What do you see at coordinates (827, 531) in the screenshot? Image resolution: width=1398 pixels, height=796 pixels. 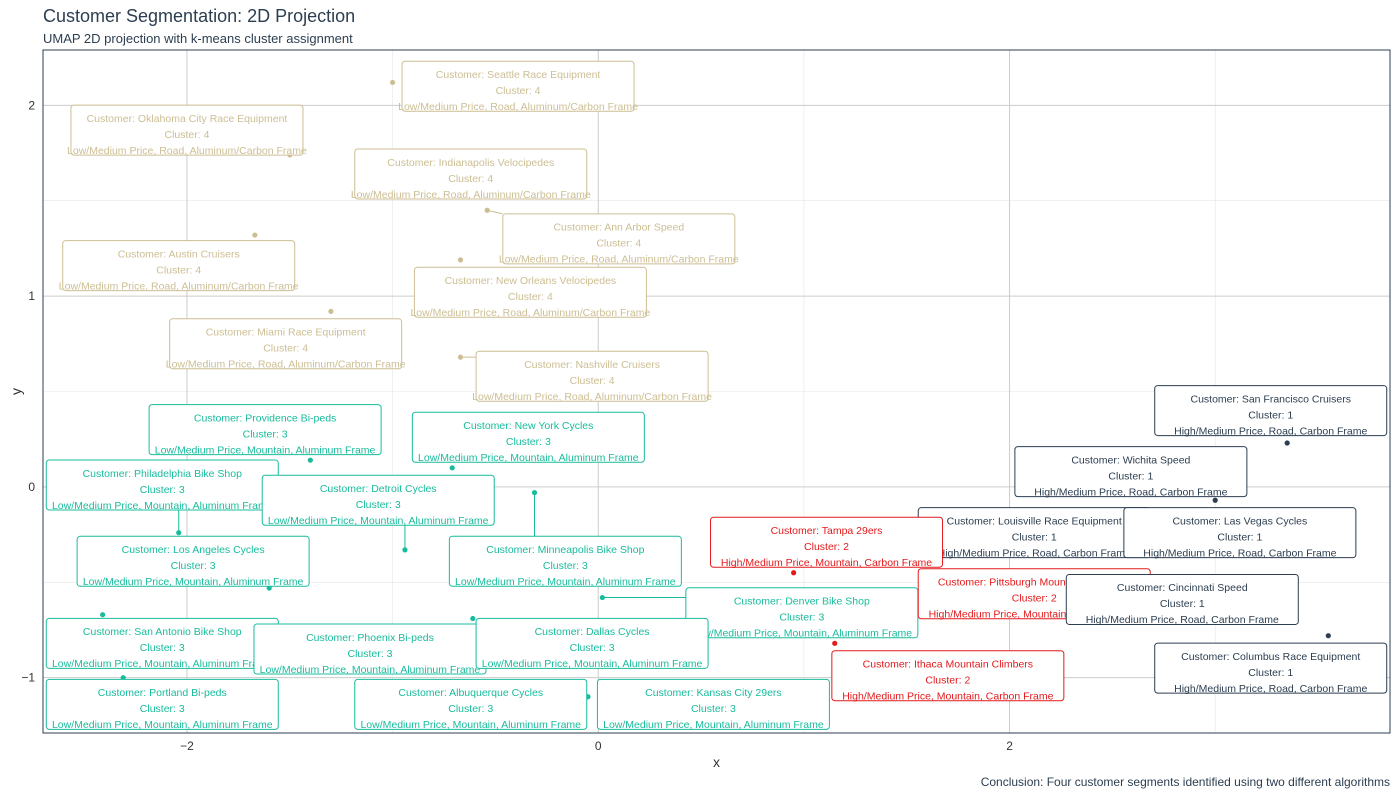 I see `label-customer: Customer: Tampa 29ers` at bounding box center [827, 531].